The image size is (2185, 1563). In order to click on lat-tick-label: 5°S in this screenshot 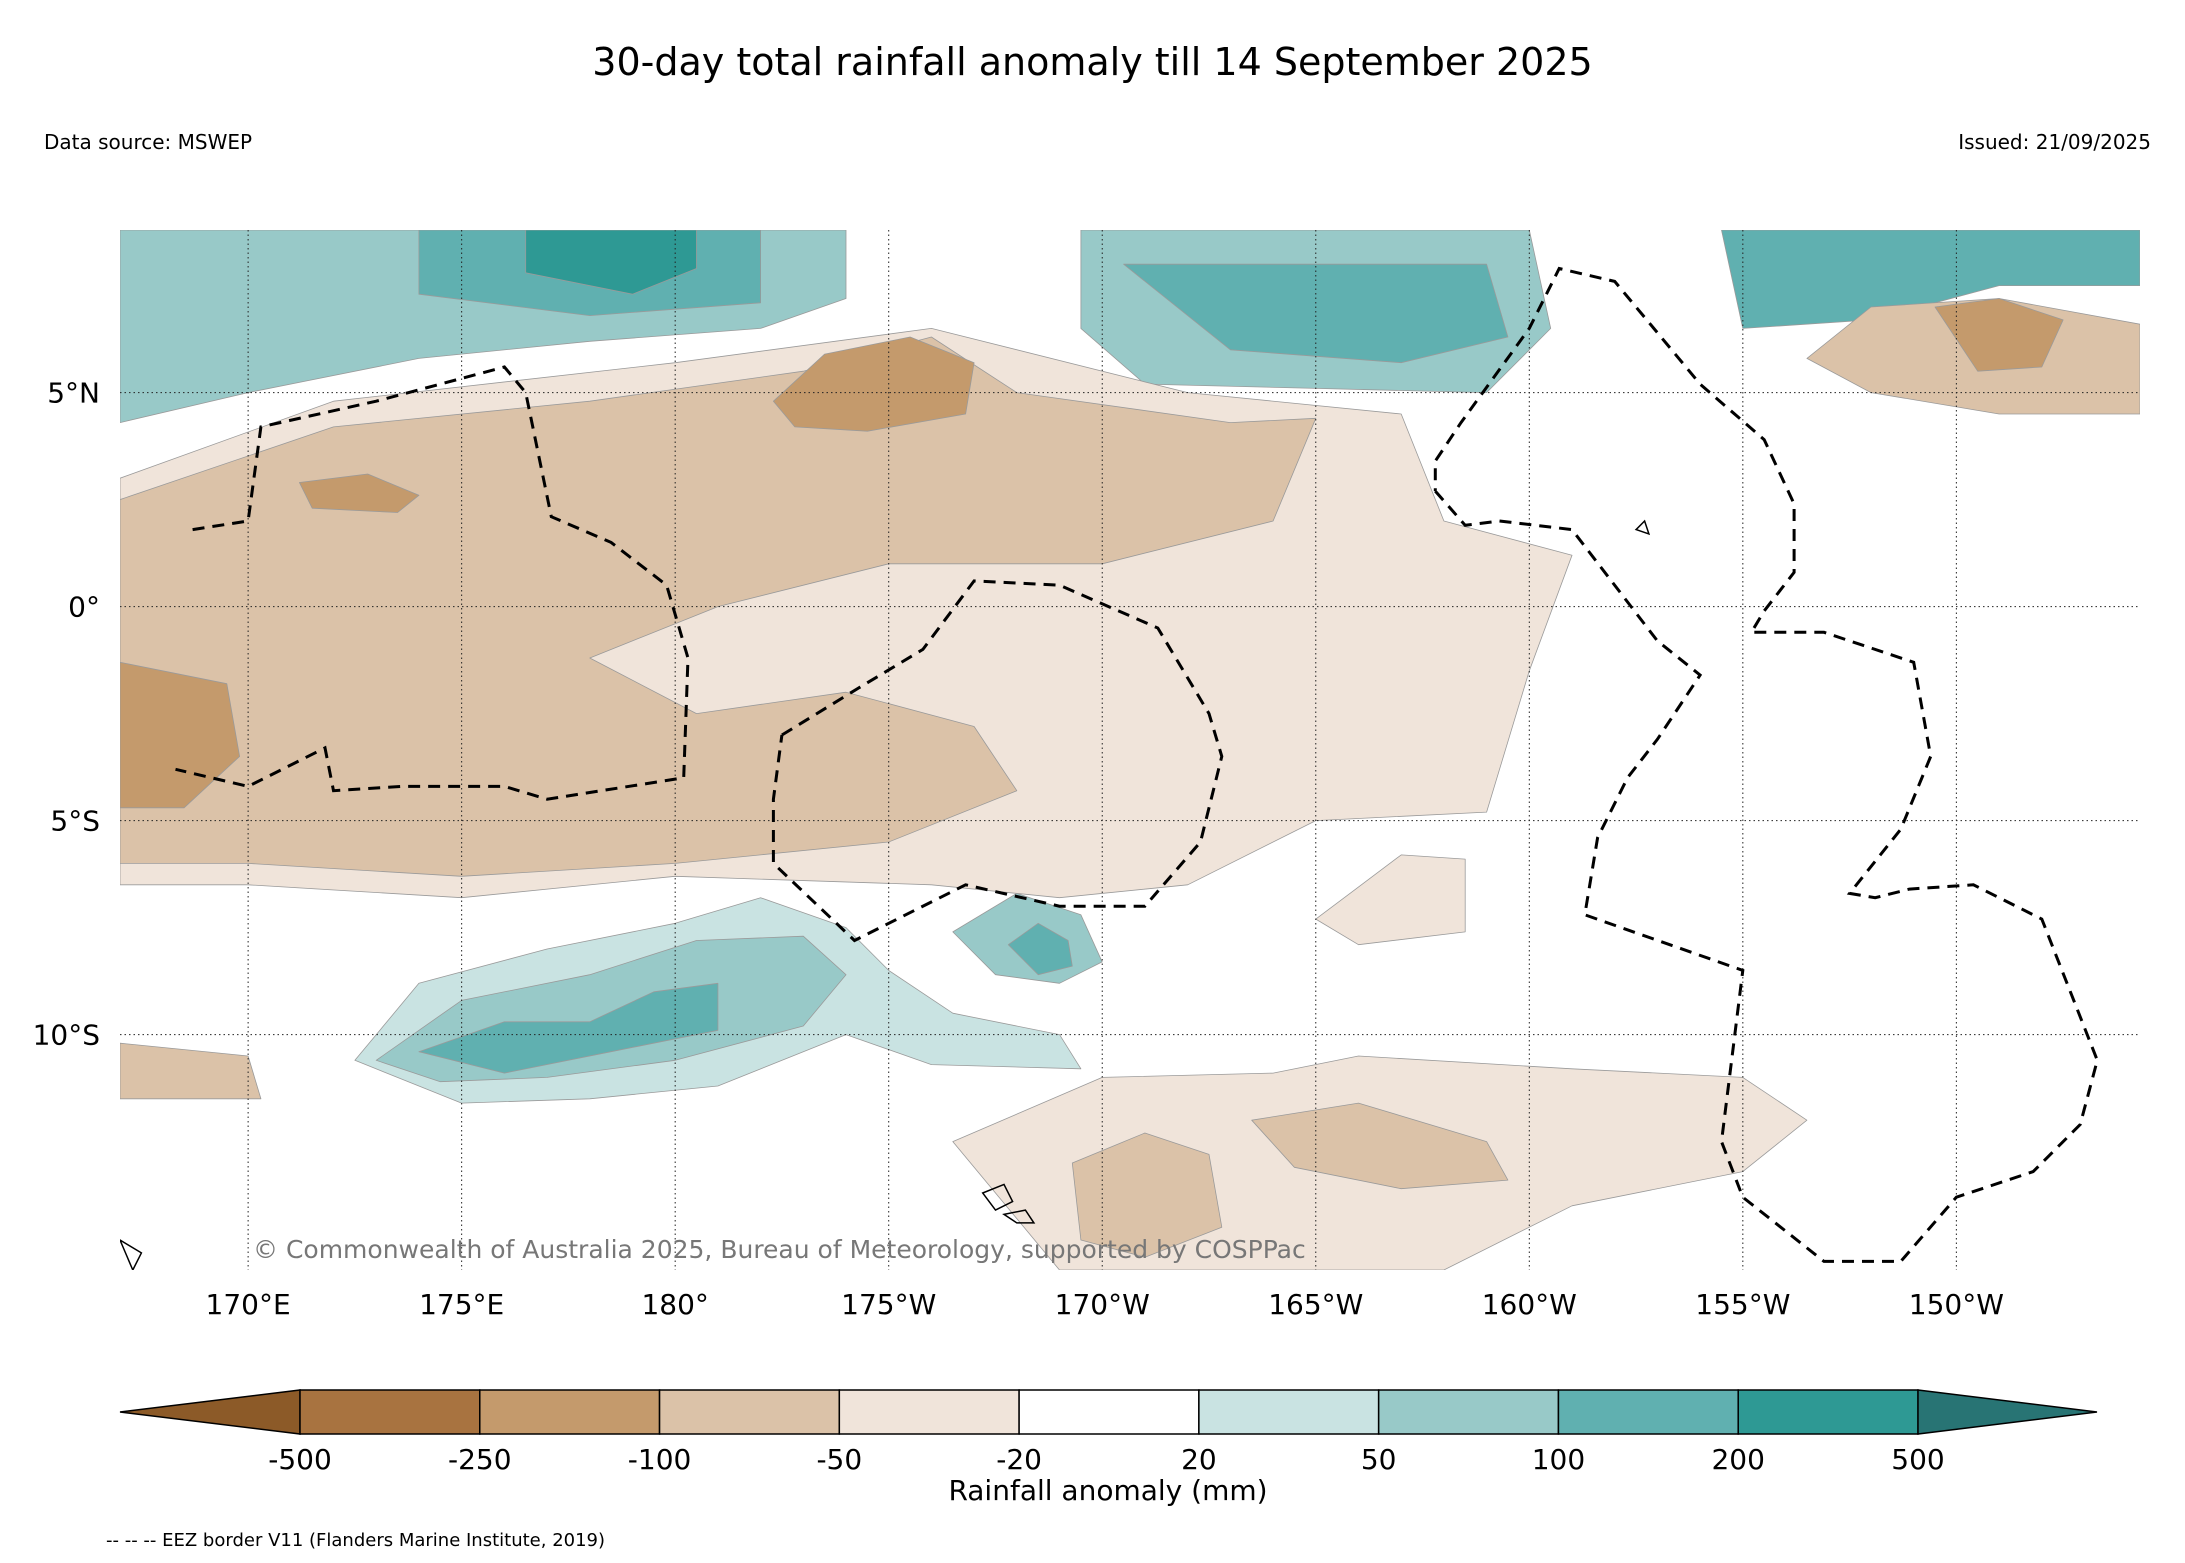, I will do `click(75, 821)`.